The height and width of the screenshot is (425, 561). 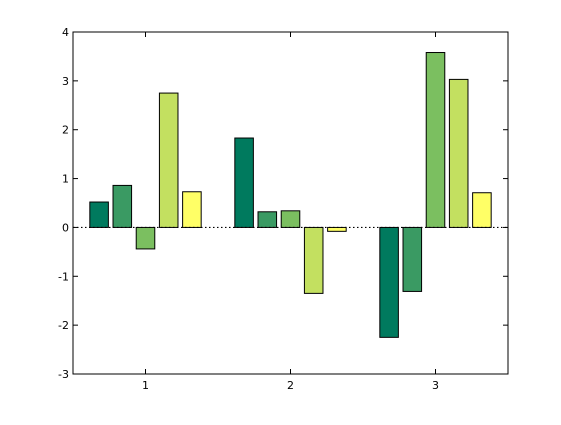 I want to click on y-tick-label: -1, so click(x=63, y=276).